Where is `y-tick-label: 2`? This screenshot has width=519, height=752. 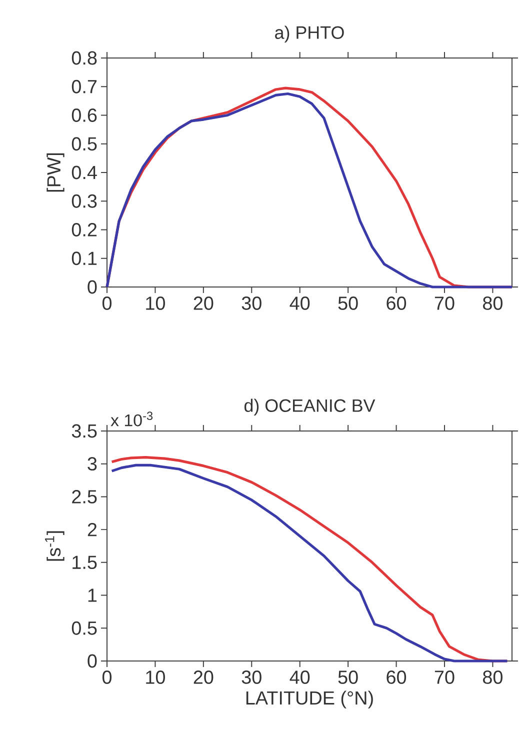 y-tick-label: 2 is located at coordinates (92, 529).